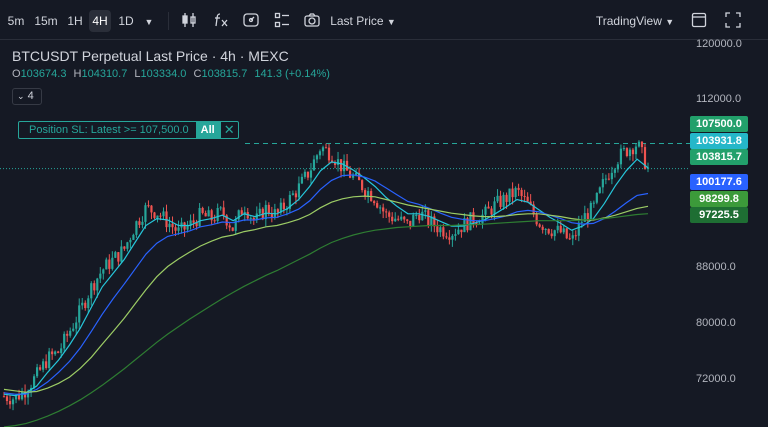  Describe the element at coordinates (149, 22) in the screenshot. I see `more-intervals-chevron-icon: ▼` at that location.